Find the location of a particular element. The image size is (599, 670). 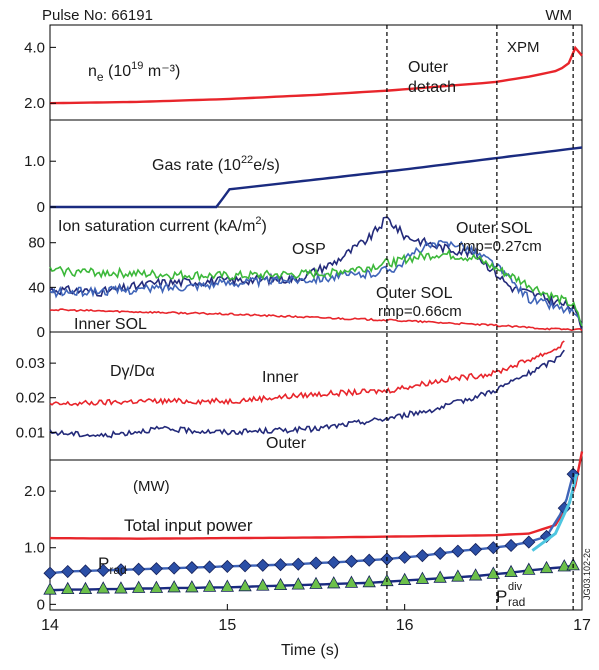

density-annotation-tail: m⁻³) is located at coordinates (161, 71).